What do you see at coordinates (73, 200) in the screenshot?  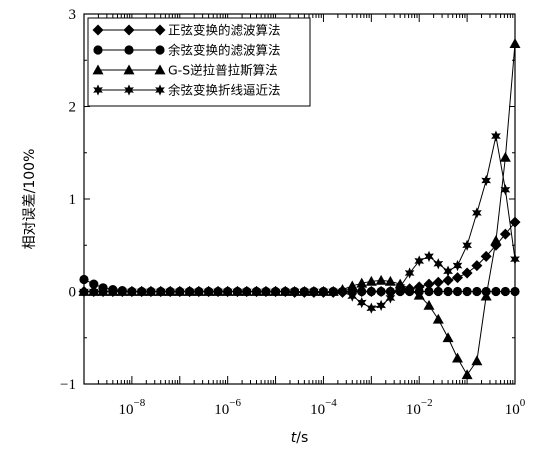 I see `y-tick-label: 1` at bounding box center [73, 200].